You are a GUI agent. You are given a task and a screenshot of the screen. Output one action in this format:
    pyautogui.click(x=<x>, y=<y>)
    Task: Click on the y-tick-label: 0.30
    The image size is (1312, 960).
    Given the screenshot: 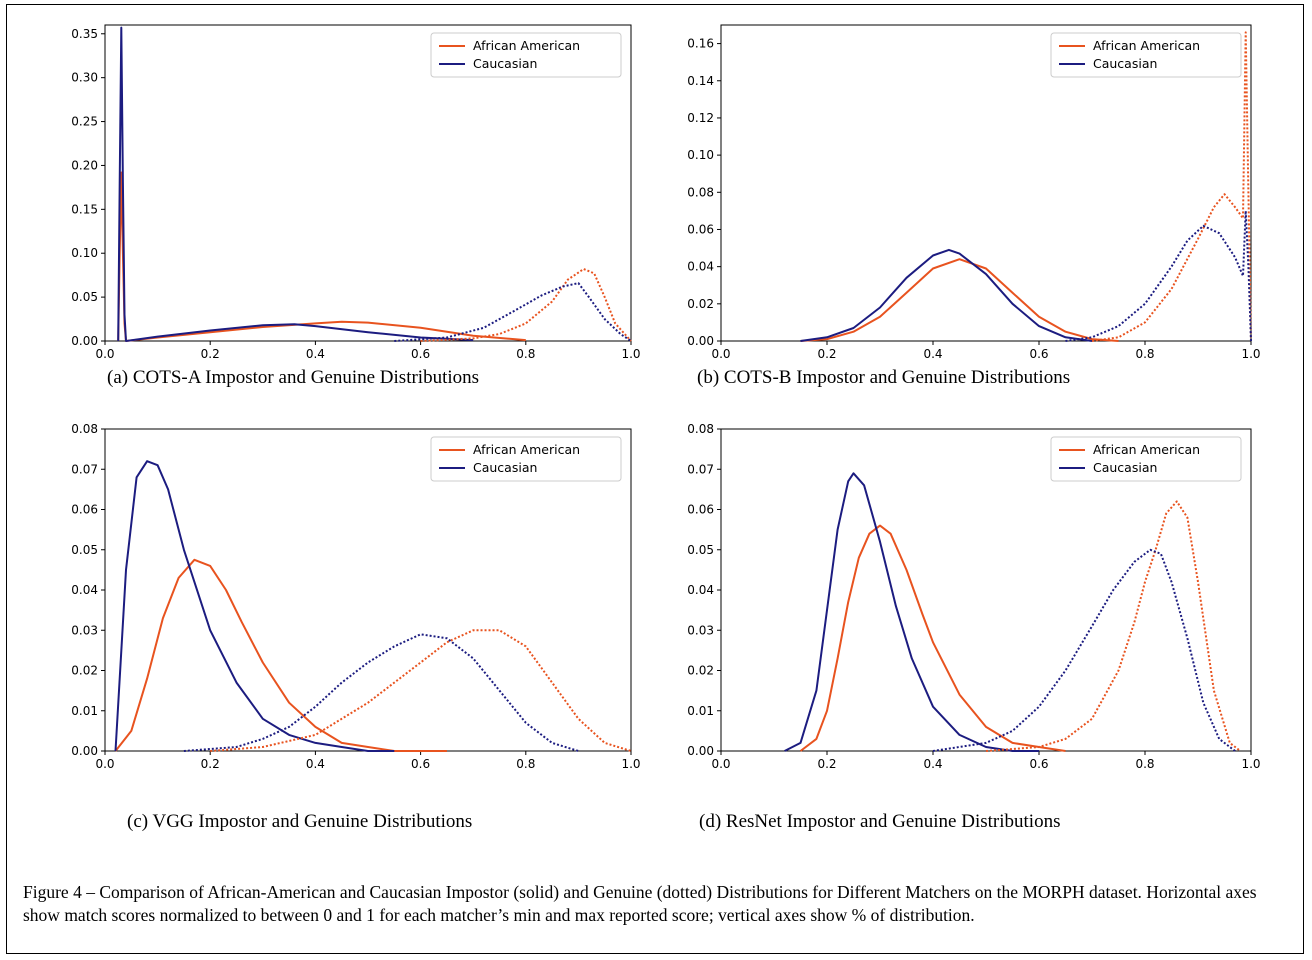 What is the action you would take?
    pyautogui.click(x=84, y=78)
    